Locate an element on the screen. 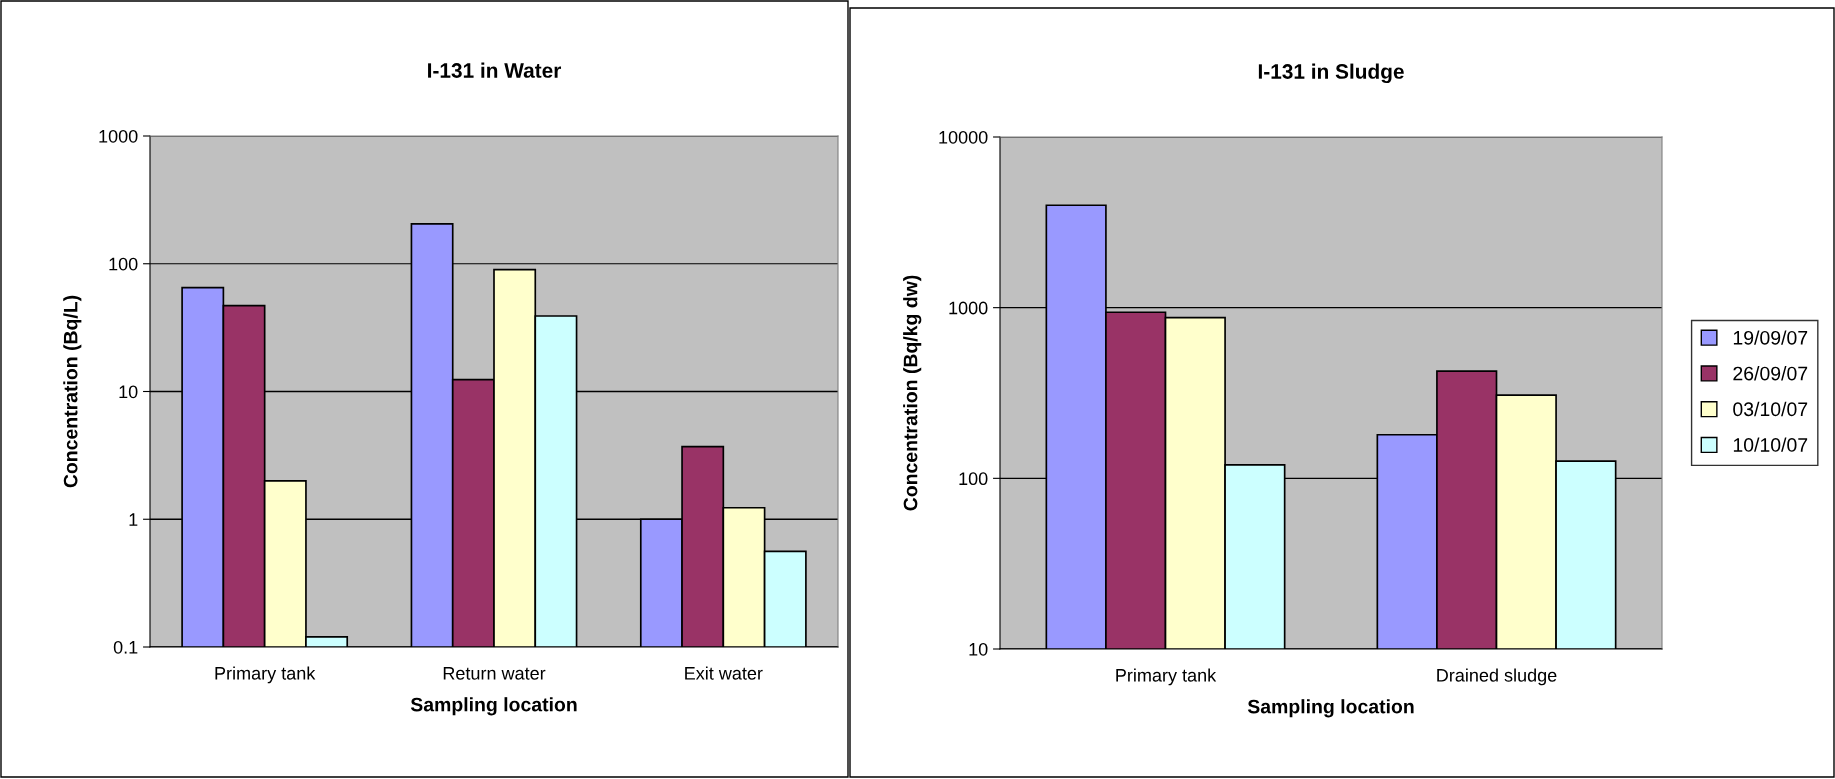 This screenshot has width=1835, height=779. y-tick-label: 0.1 is located at coordinates (125, 647).